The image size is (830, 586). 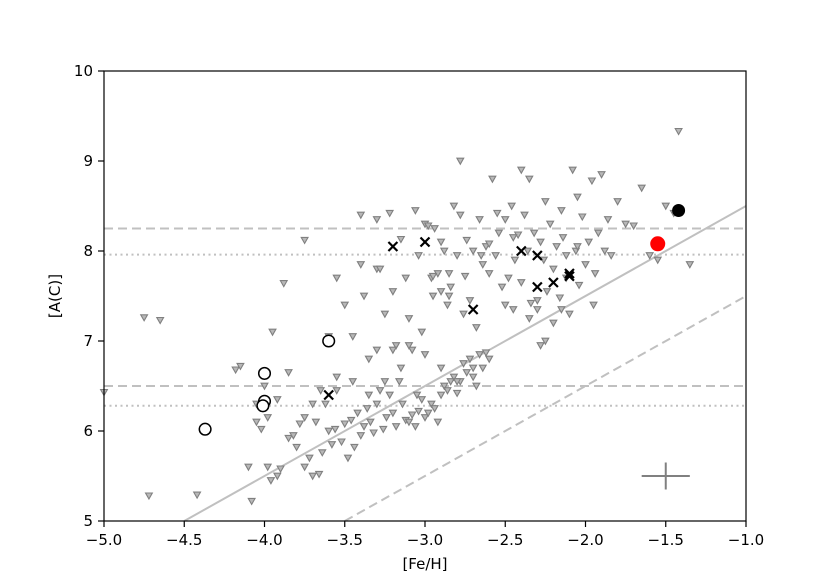 I want to click on x-tick-label: −1.5, so click(x=666, y=540).